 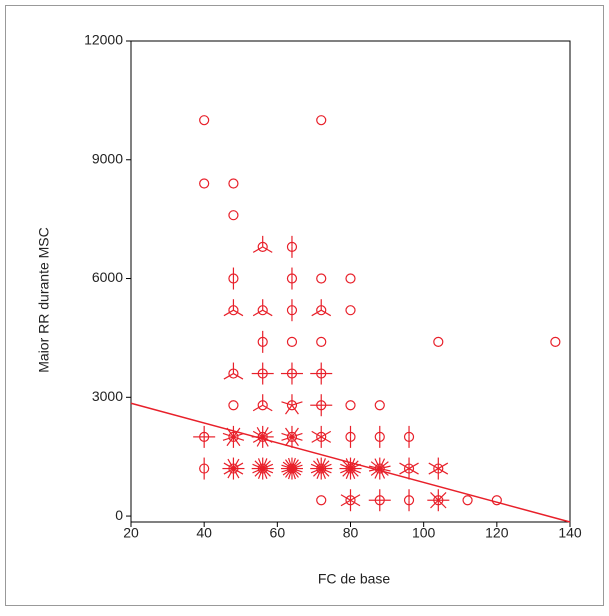 What do you see at coordinates (351, 533) in the screenshot?
I see `x-tick-label: 80` at bounding box center [351, 533].